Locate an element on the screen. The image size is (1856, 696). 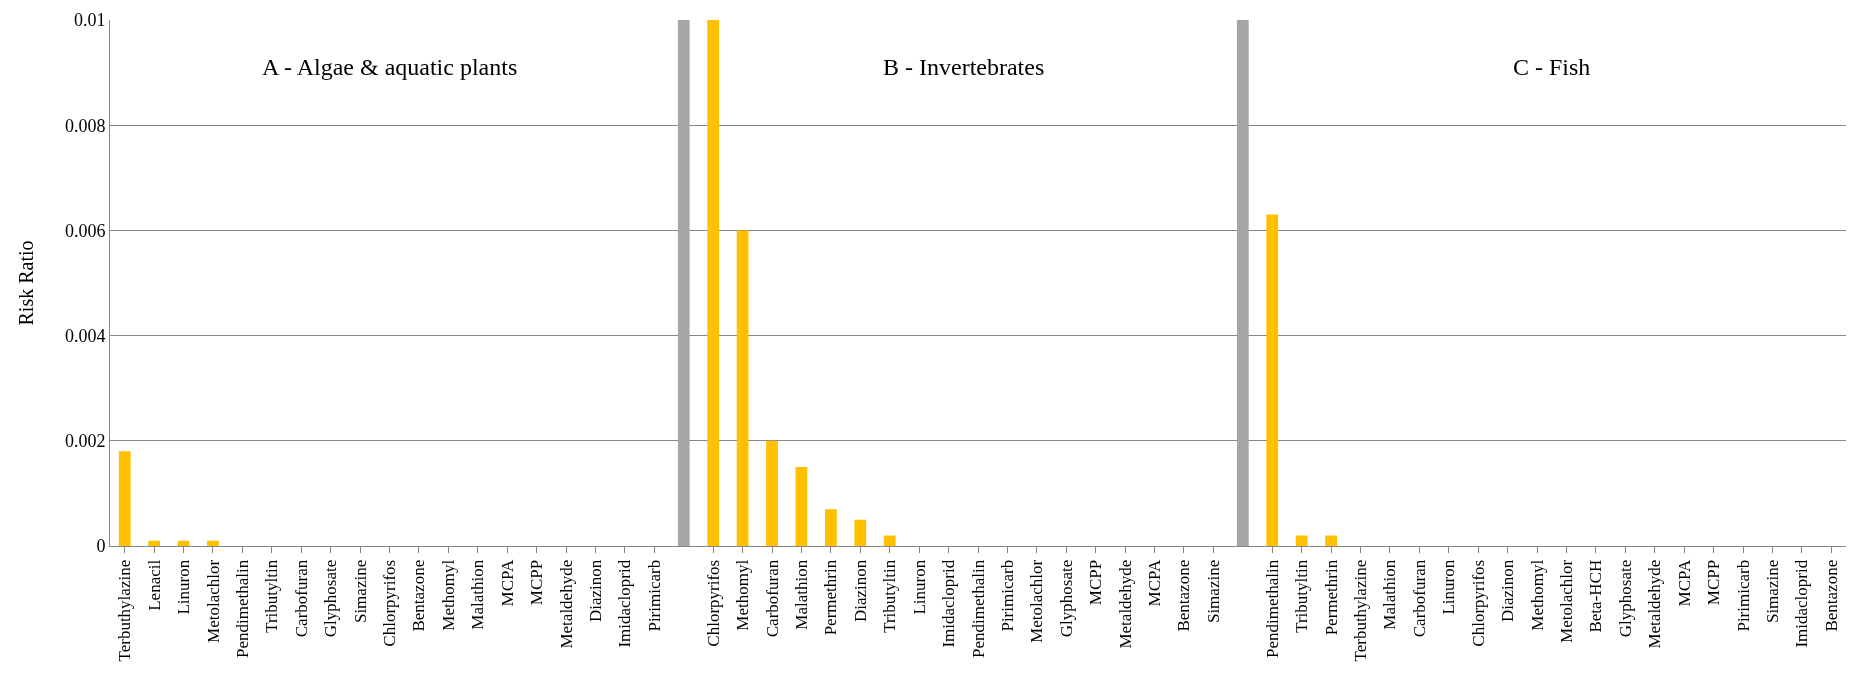
x-tick-label: Lenacil is located at coordinates (154, 585).